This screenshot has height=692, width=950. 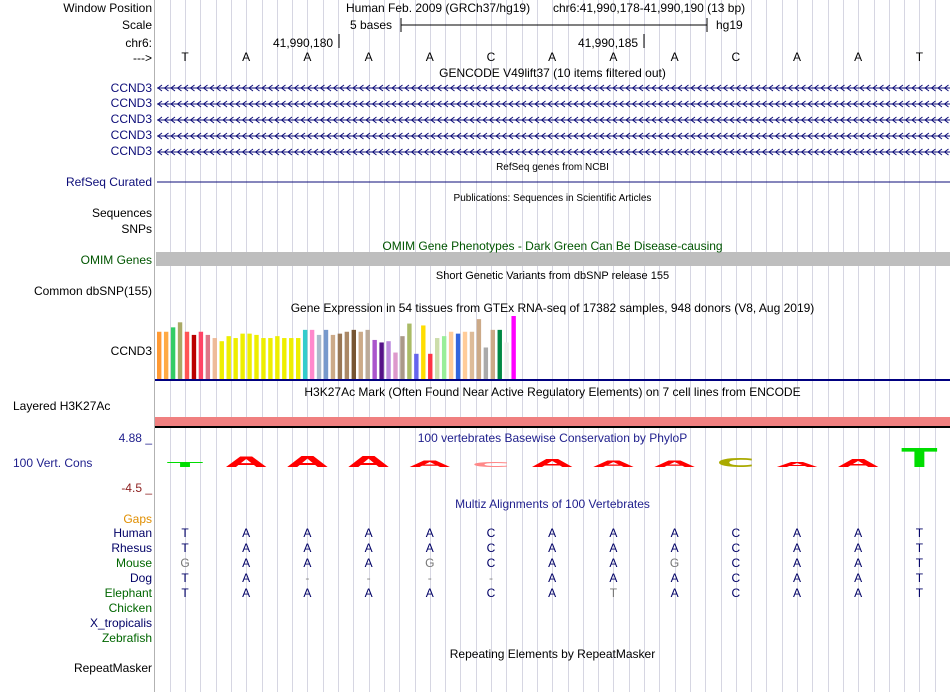 I want to click on h3k27ac-track-label: Layered H3K27Ac, so click(x=62, y=406).